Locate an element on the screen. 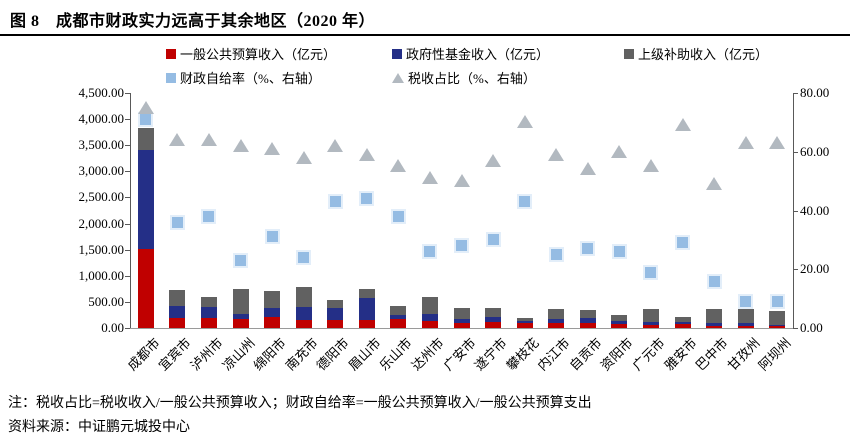 This screenshot has height=439, width=850. x-axis-label: 自贡市 is located at coordinates (585, 354).